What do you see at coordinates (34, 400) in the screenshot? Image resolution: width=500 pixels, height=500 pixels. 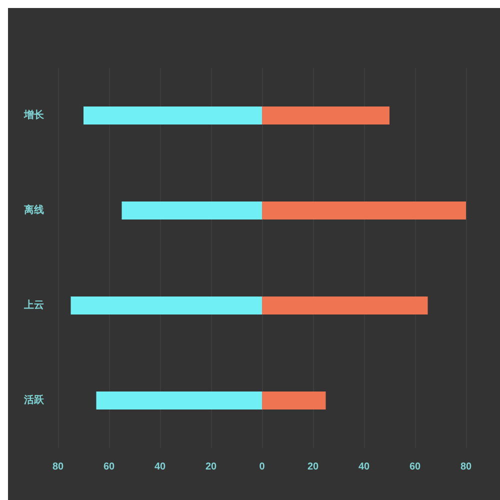 I see `y-tick-label: 活跃` at bounding box center [34, 400].